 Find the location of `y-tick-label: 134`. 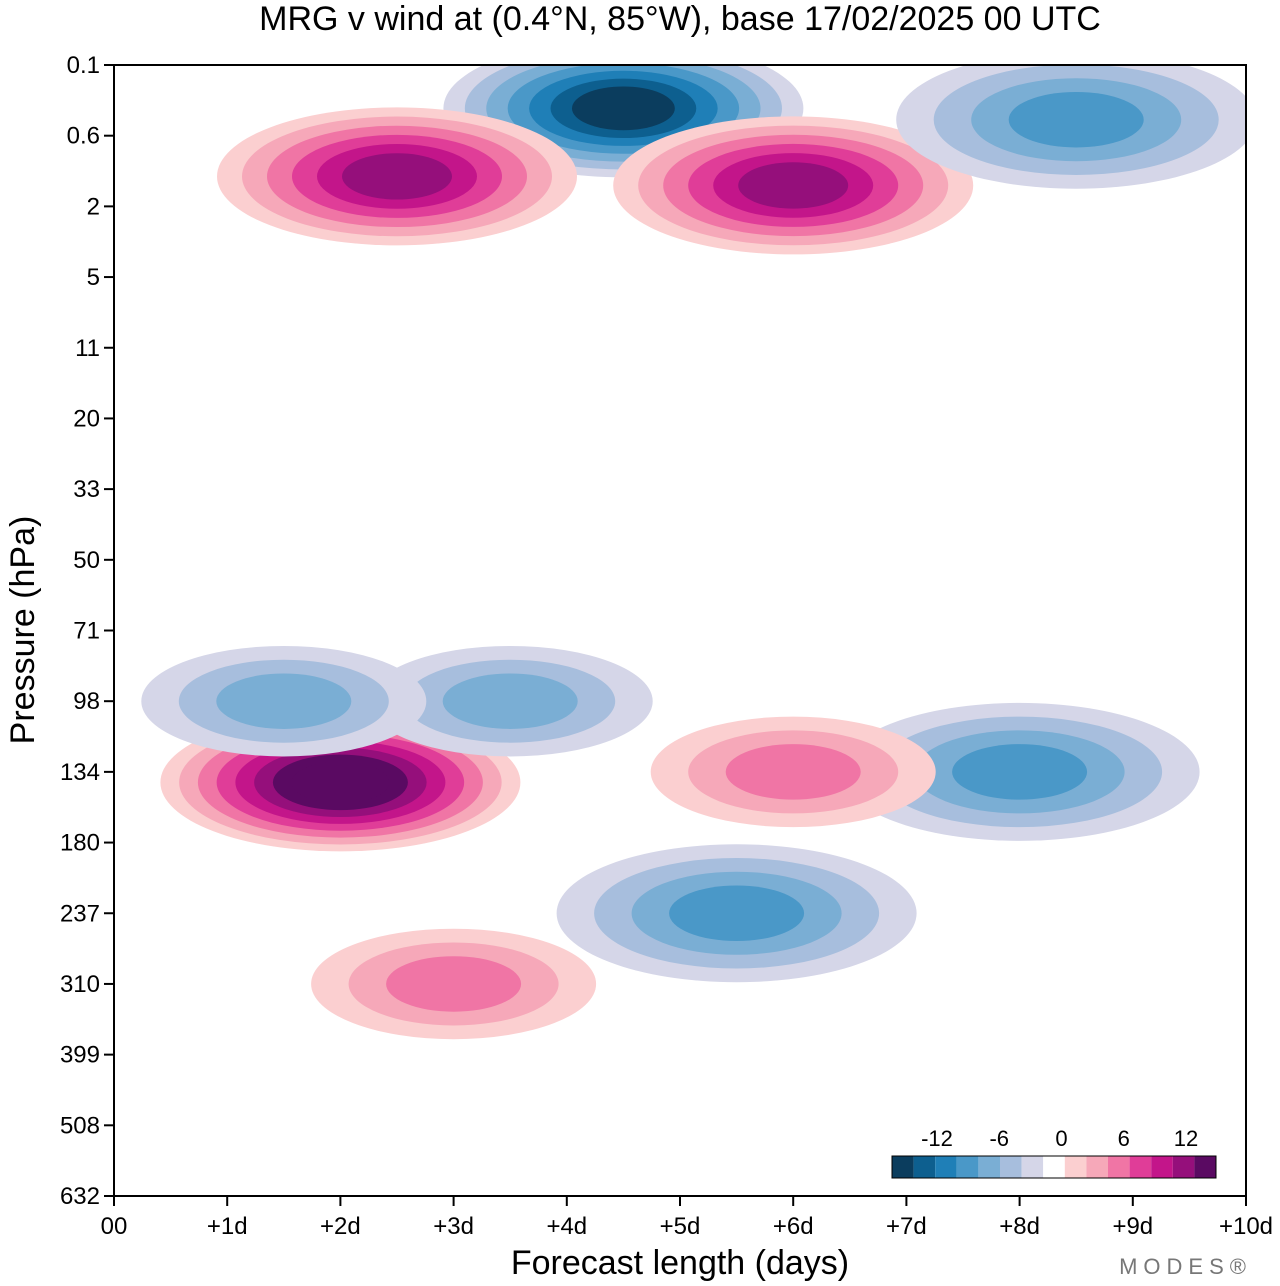

y-tick-label: 134 is located at coordinates (80, 772).